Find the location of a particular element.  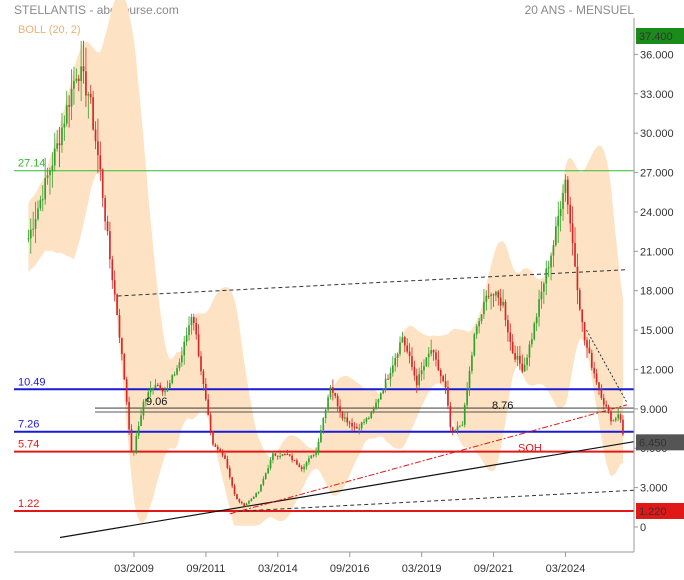

y-tick-label-0: 36.000 is located at coordinates (657, 55).